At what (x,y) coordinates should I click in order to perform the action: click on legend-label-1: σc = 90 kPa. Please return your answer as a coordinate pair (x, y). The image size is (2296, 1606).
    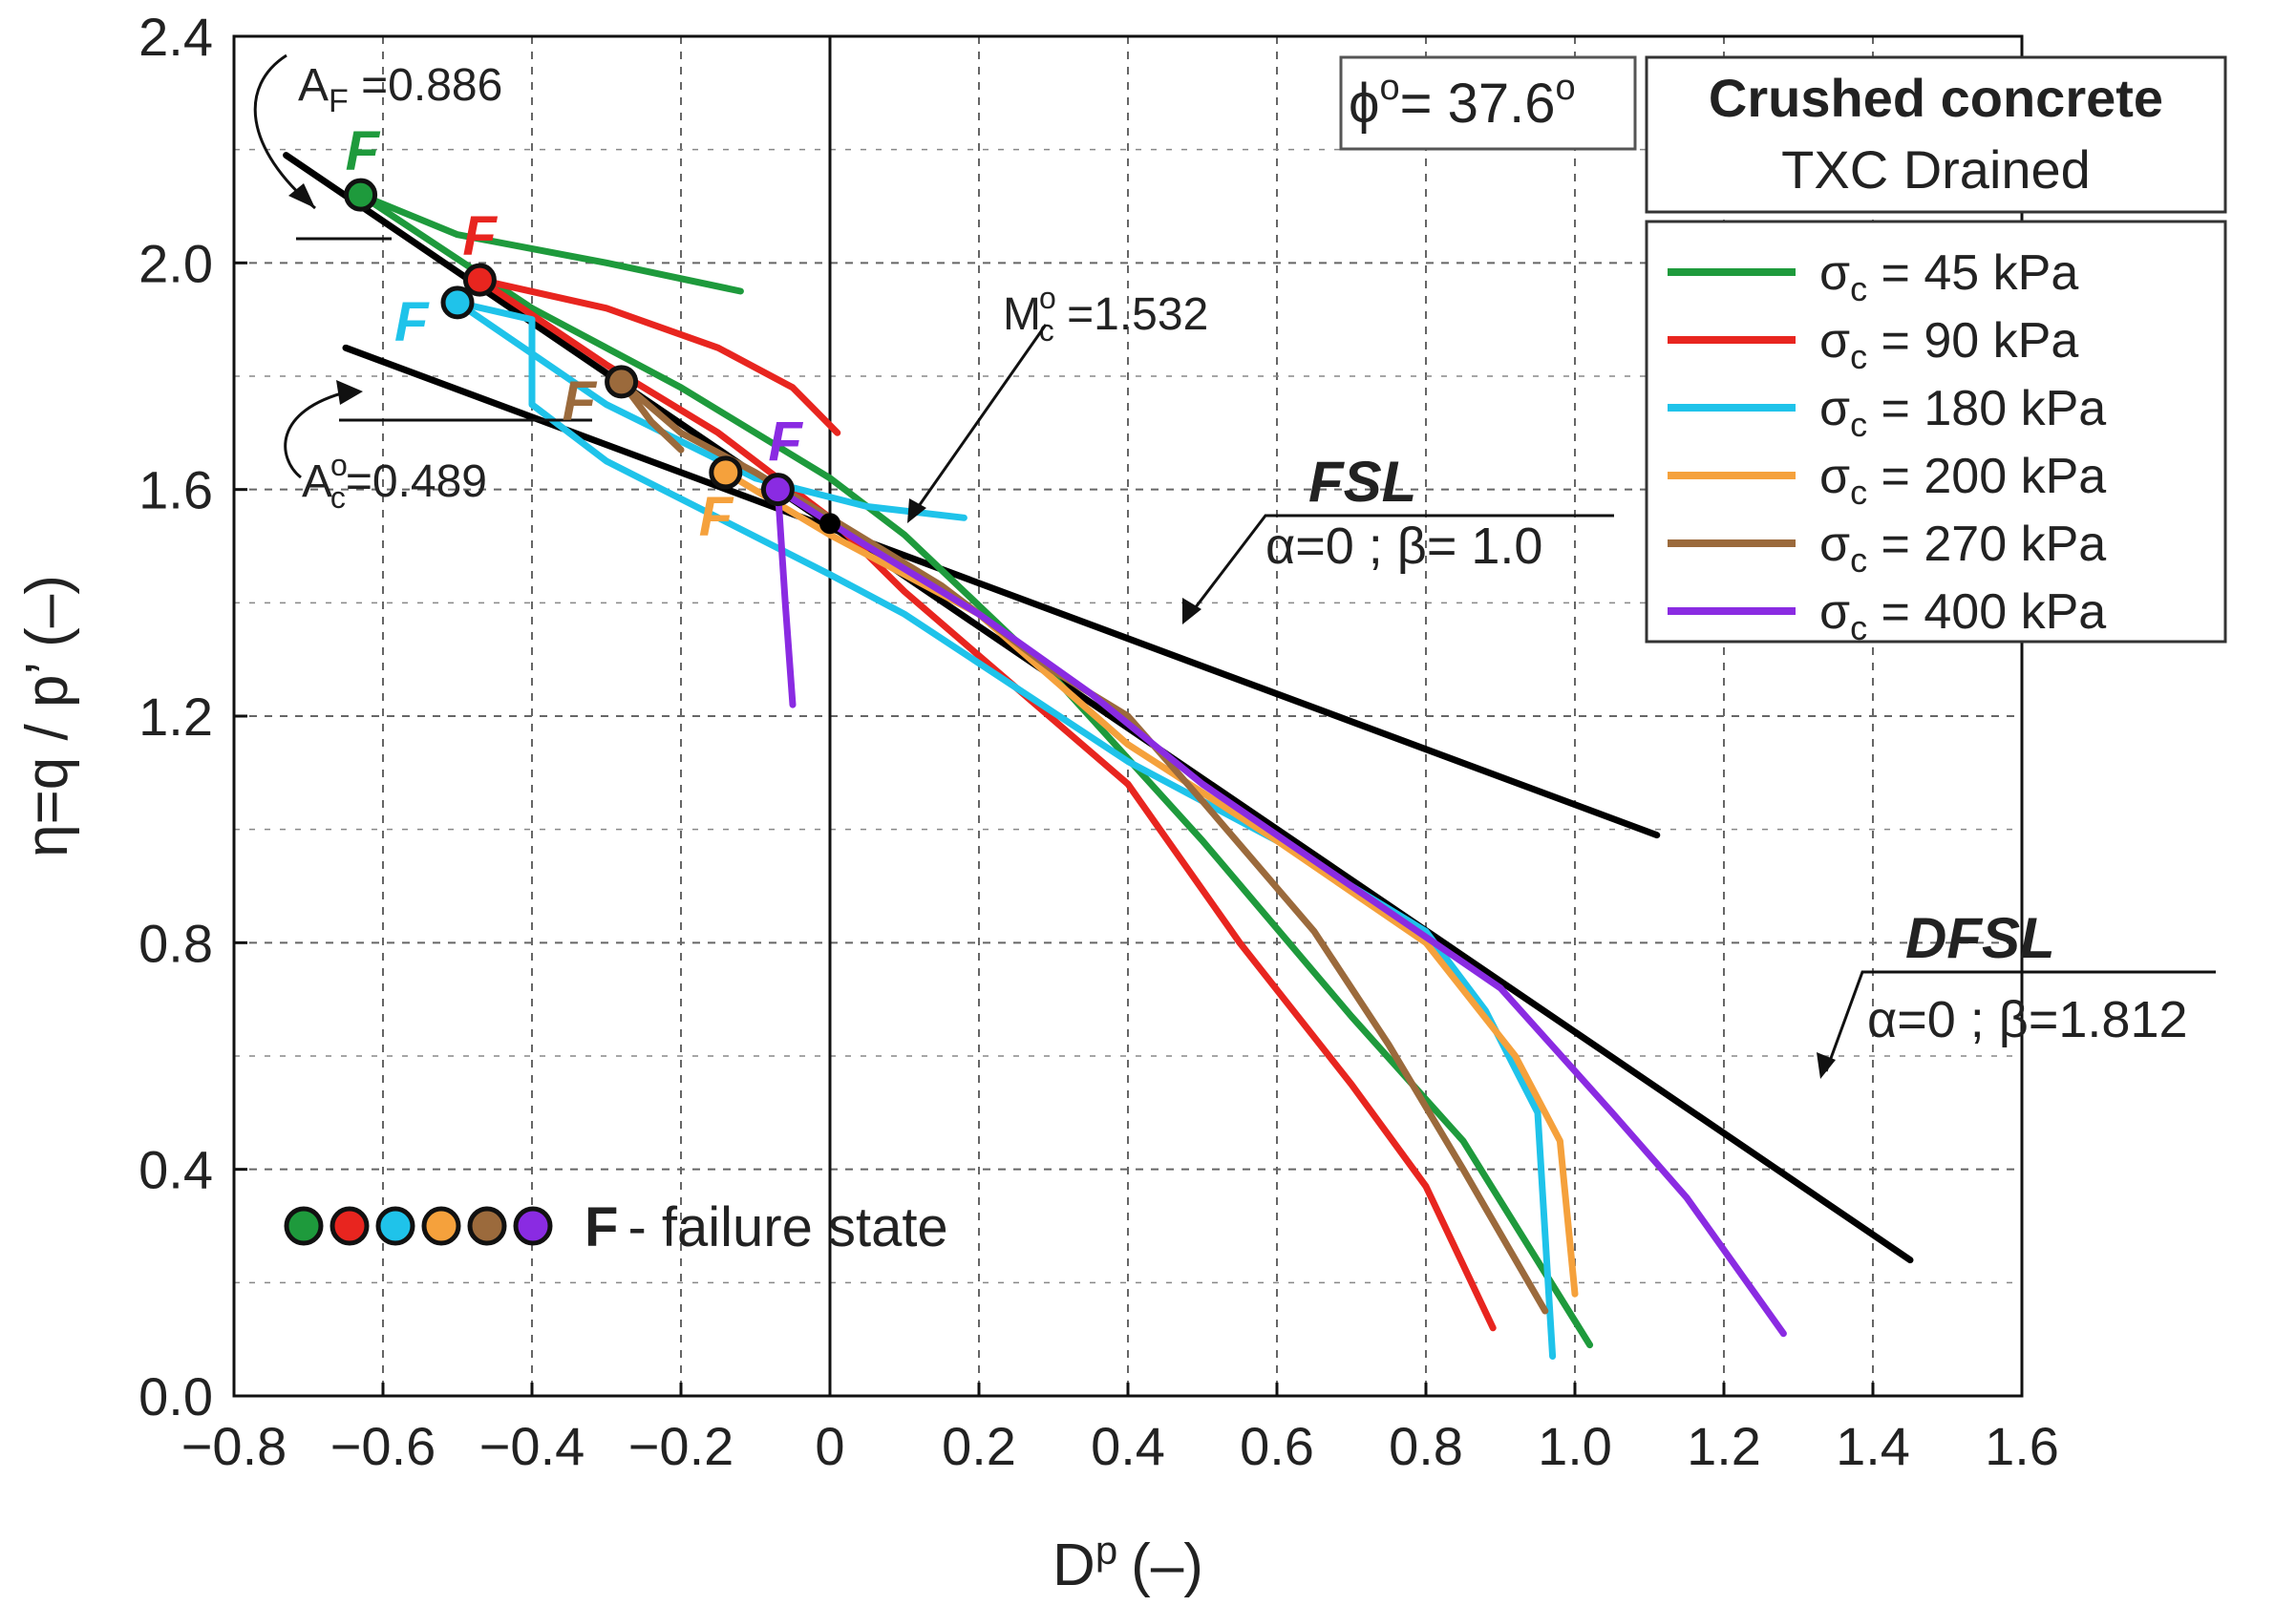
    Looking at the image, I should click on (1948, 344).